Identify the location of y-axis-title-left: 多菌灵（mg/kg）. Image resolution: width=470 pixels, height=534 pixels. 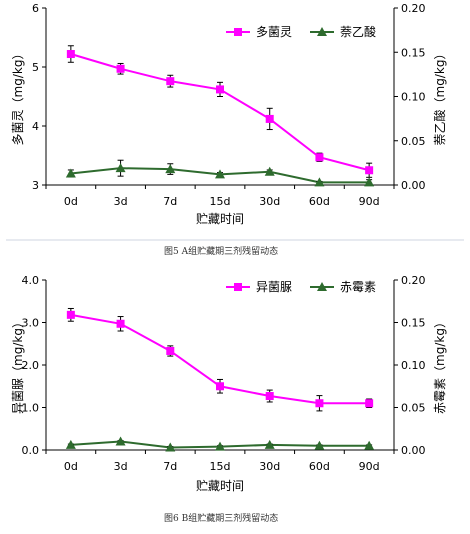
(18, 97).